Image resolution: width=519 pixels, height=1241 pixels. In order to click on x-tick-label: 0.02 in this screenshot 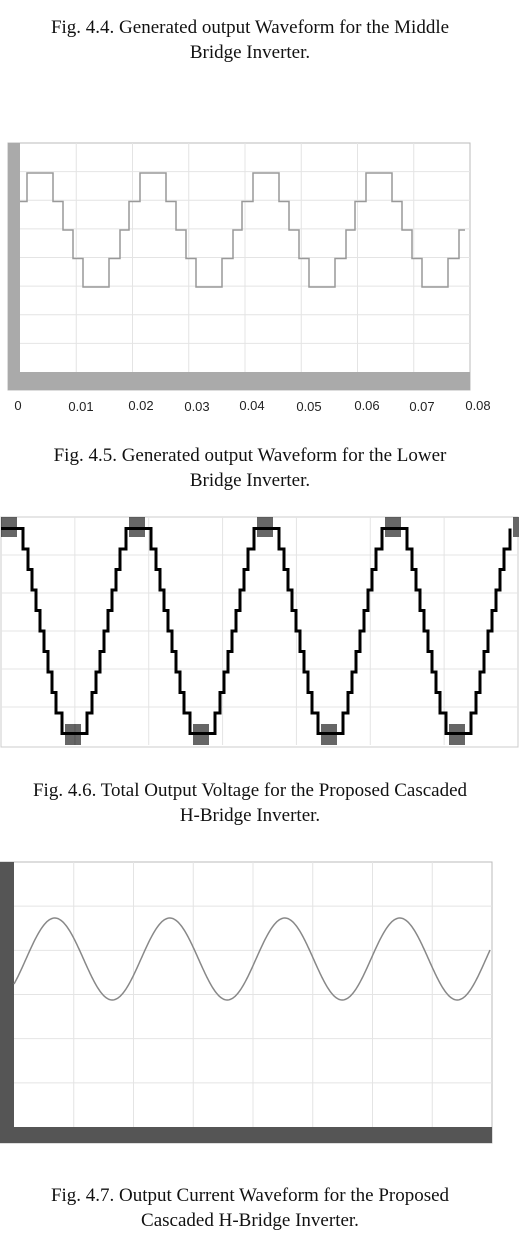, I will do `click(140, 405)`.